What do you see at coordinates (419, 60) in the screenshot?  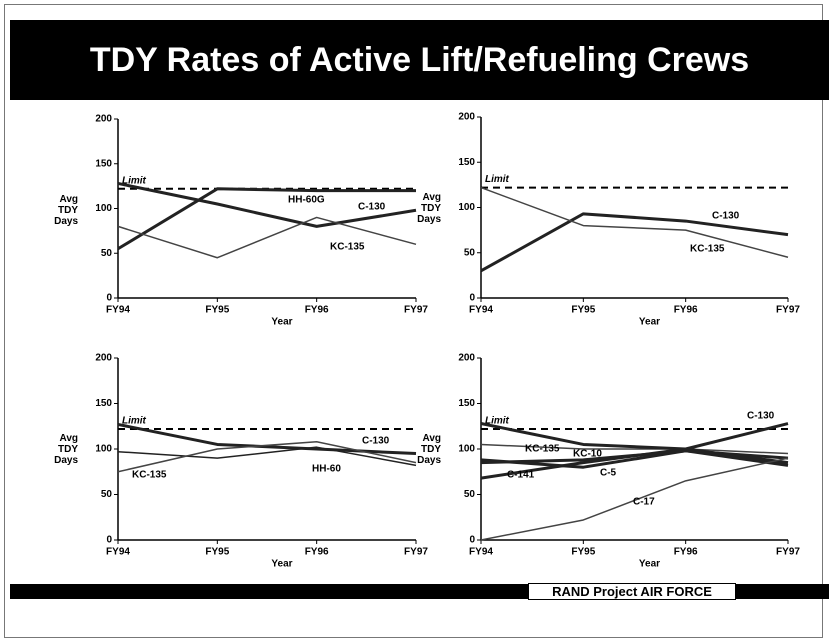 I see `slide-title: TDY Rates of Active Lift/Refueling Crews` at bounding box center [419, 60].